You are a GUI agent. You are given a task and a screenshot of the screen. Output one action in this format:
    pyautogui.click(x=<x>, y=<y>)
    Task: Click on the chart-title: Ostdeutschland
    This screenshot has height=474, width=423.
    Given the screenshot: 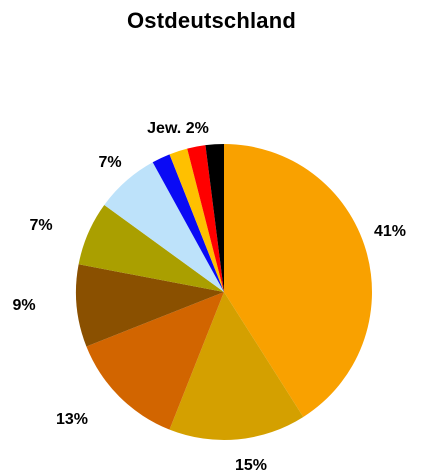 What is the action you would take?
    pyautogui.click(x=211, y=20)
    